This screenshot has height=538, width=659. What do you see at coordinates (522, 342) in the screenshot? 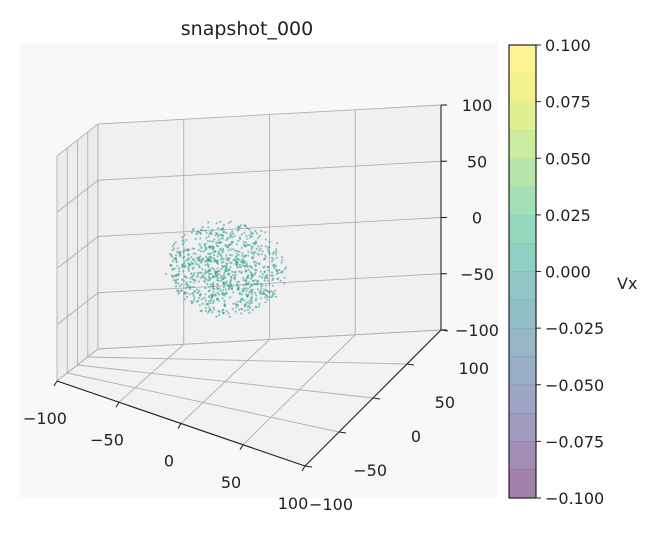
I see `colorbar-band` at bounding box center [522, 342].